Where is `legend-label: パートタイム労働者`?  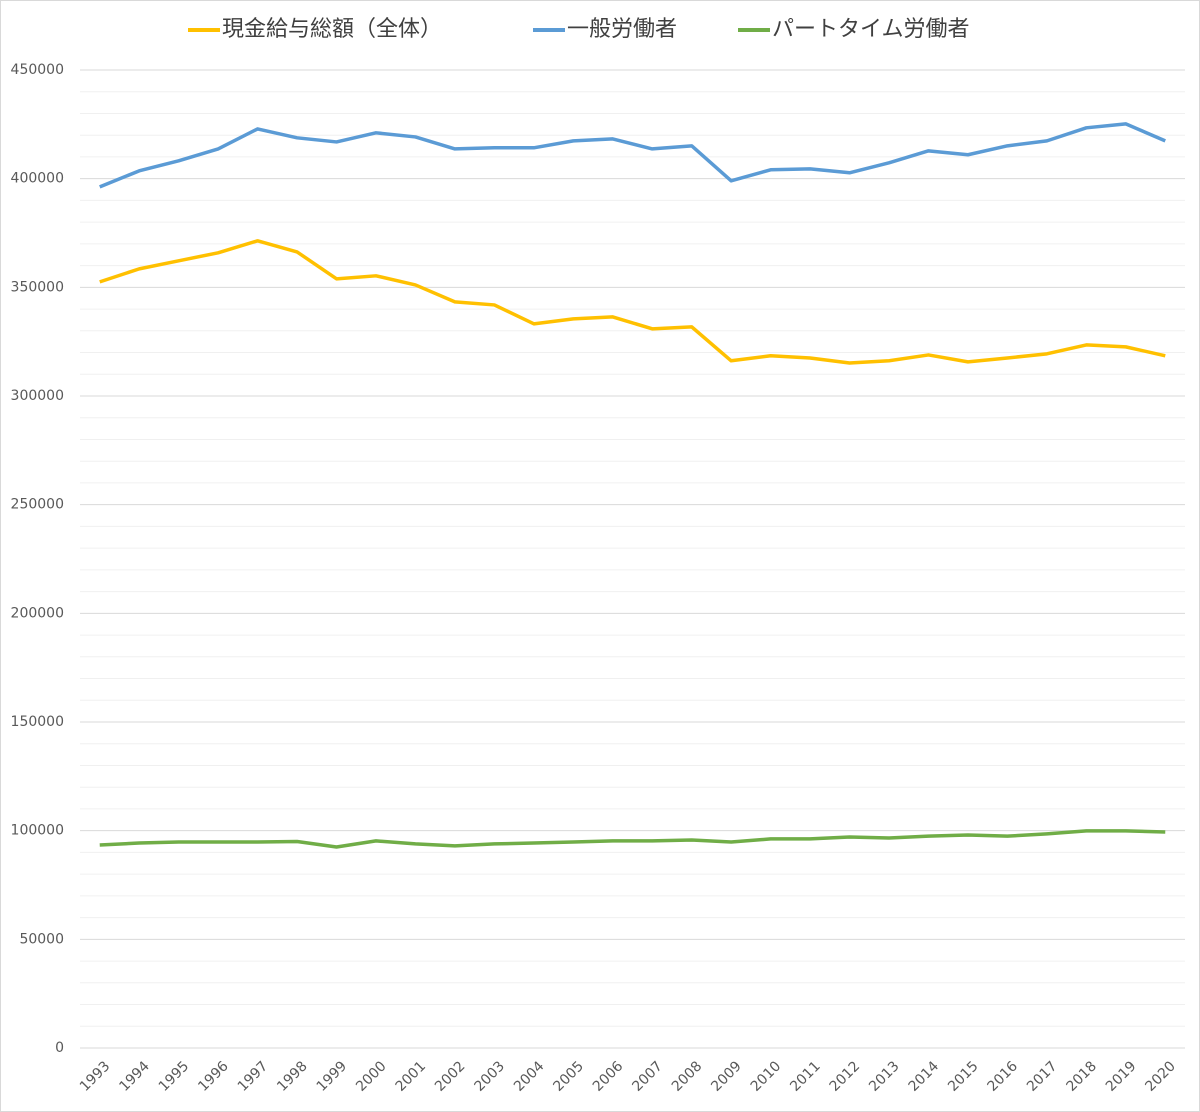 legend-label: パートタイム労働者 is located at coordinates (871, 29).